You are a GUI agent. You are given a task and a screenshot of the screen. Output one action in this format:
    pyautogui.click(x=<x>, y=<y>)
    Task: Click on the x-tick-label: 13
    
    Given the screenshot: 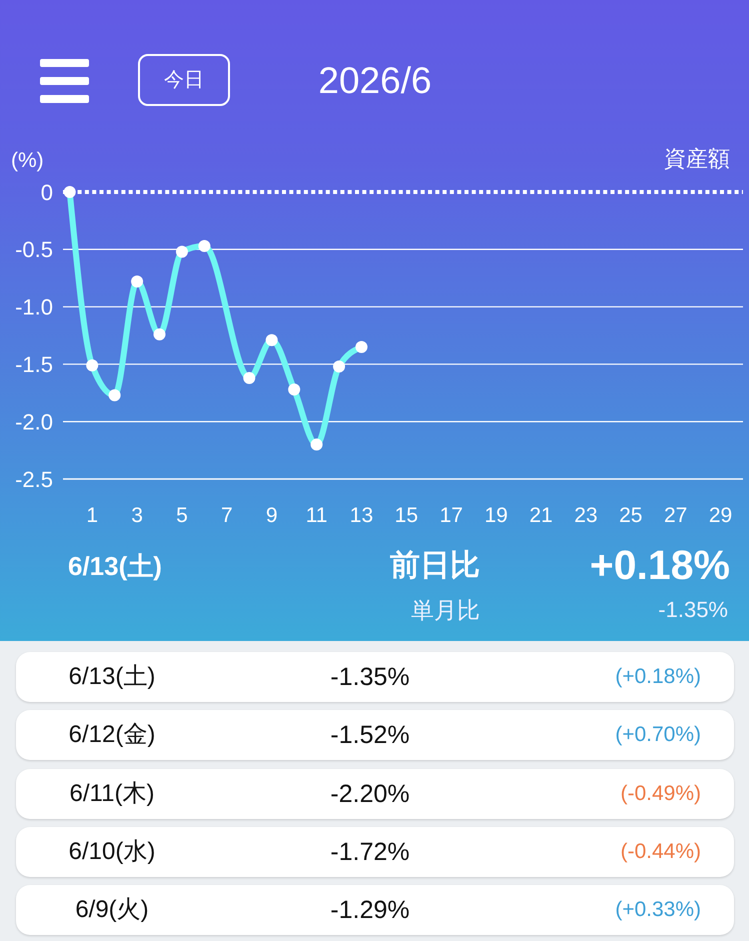 What is the action you would take?
    pyautogui.click(x=362, y=515)
    